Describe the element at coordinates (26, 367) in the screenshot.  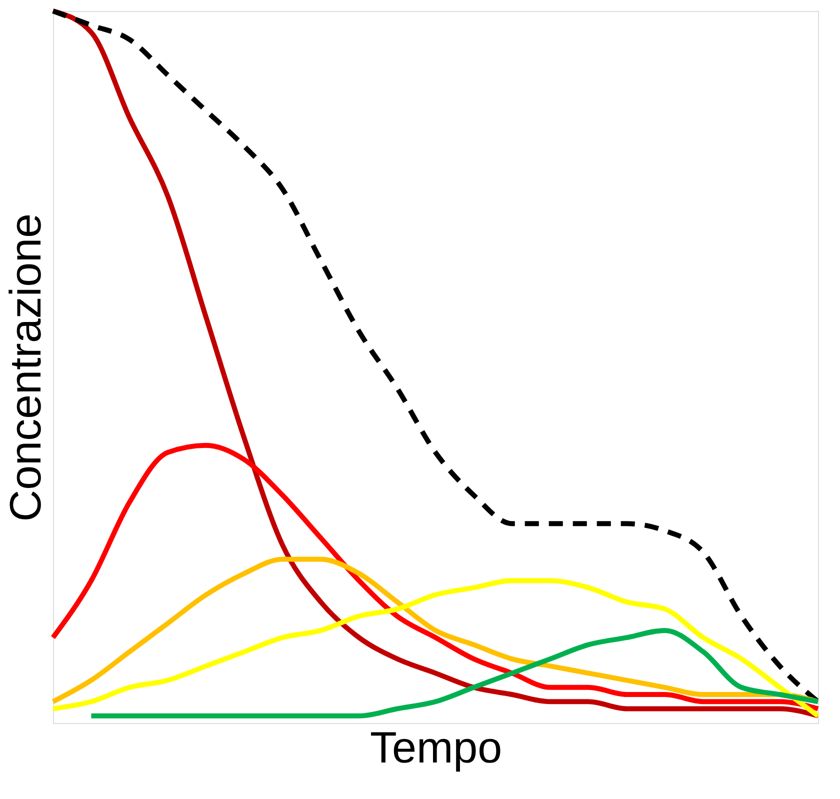
I see `y-axis-title: Concentrazione` at that location.